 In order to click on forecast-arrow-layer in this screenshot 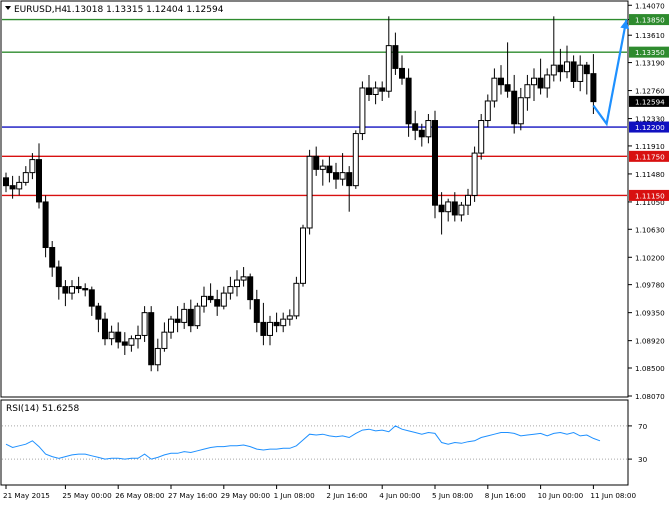, I will do `click(611, 73)`.